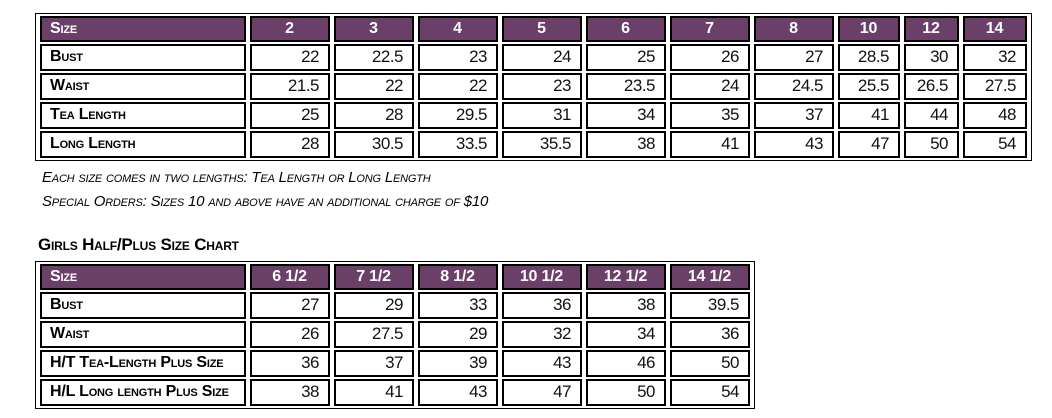  Describe the element at coordinates (458, 305) in the screenshot. I see `value-cell: 33` at that location.